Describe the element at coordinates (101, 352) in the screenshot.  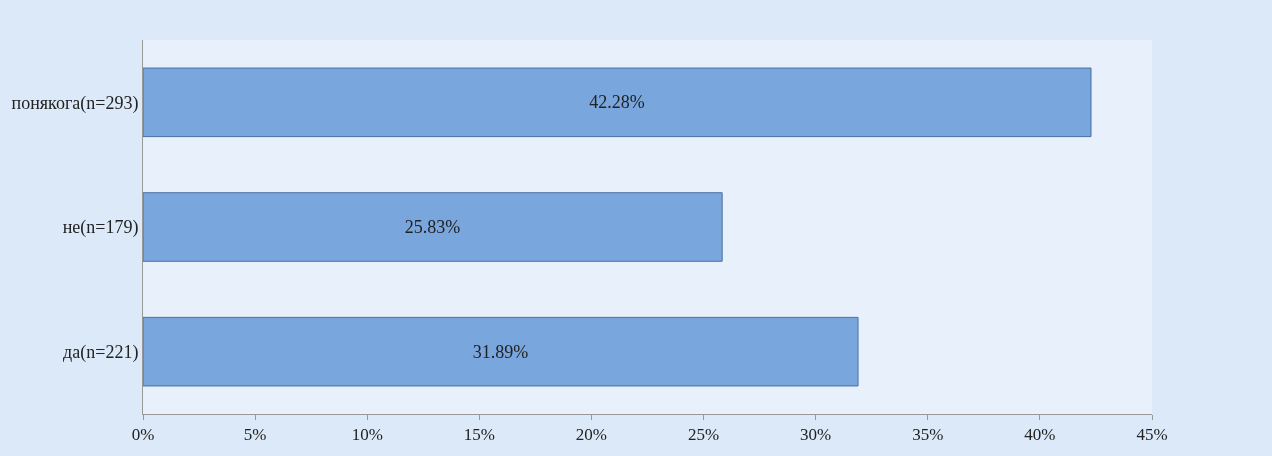
I see `y-tick-label: да(n=221)` at that location.